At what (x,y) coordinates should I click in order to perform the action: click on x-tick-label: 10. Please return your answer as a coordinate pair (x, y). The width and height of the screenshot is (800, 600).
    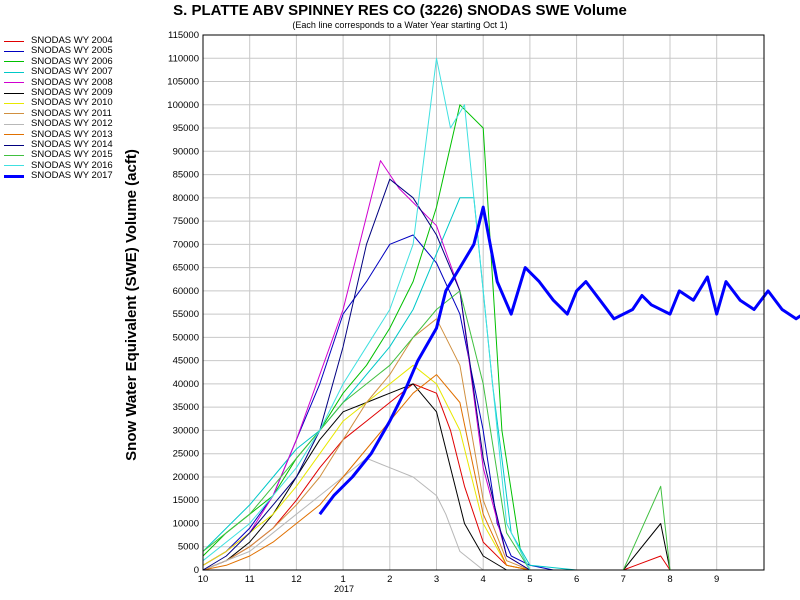
    Looking at the image, I should click on (203, 579).